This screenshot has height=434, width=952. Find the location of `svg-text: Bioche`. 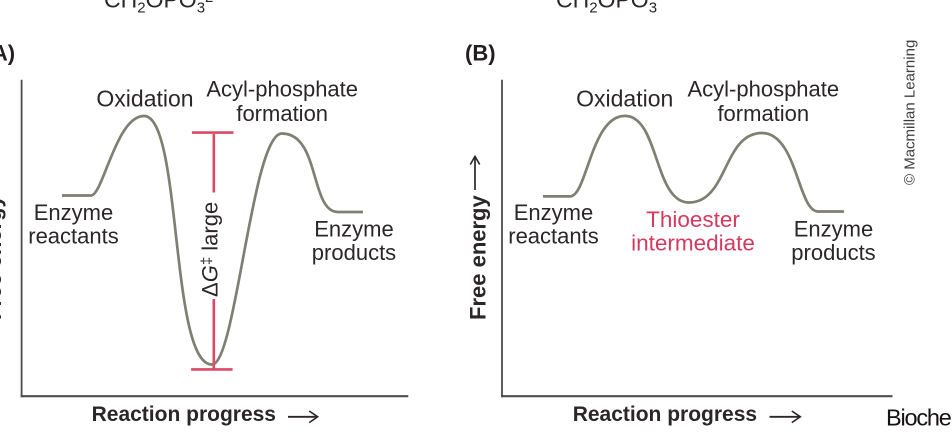

svg-text: Bioche is located at coordinates (919, 417).